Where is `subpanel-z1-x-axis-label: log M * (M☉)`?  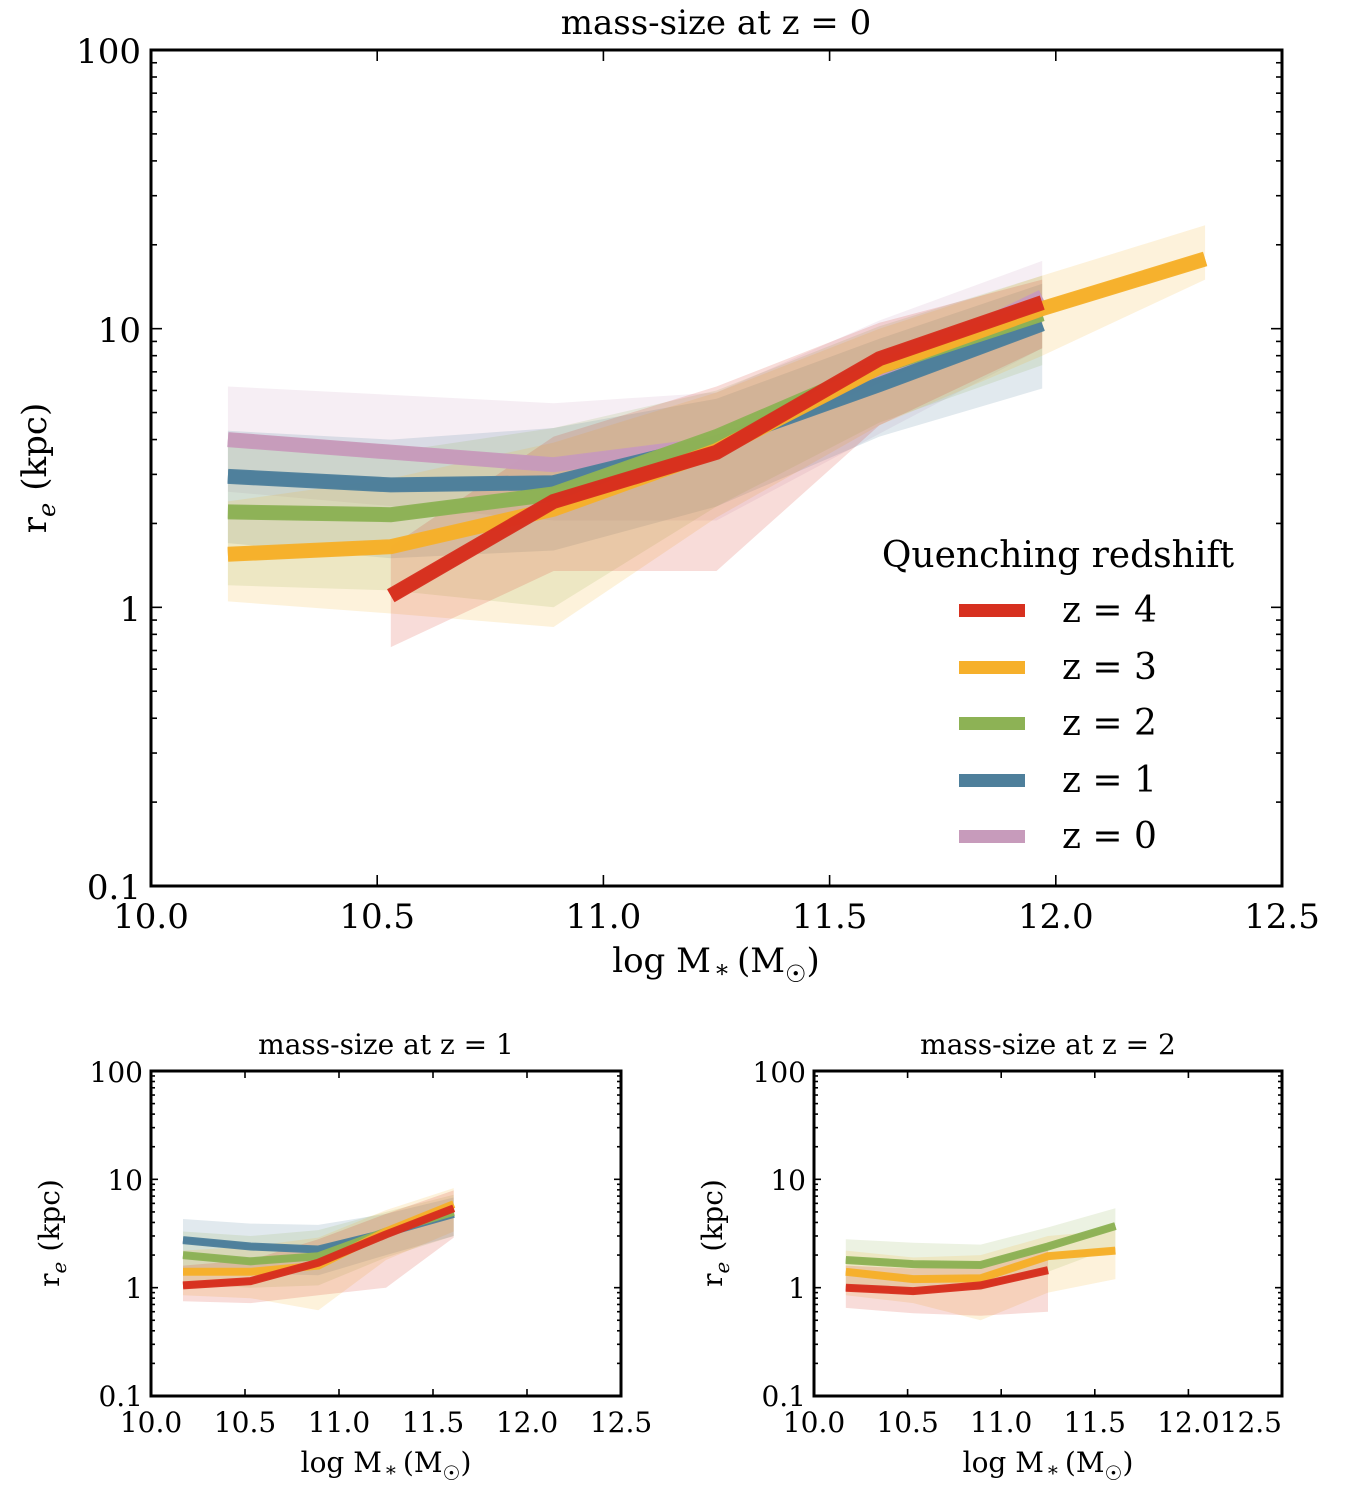 subpanel-z1-x-axis-label: log M * (M☉) is located at coordinates (386, 1465).